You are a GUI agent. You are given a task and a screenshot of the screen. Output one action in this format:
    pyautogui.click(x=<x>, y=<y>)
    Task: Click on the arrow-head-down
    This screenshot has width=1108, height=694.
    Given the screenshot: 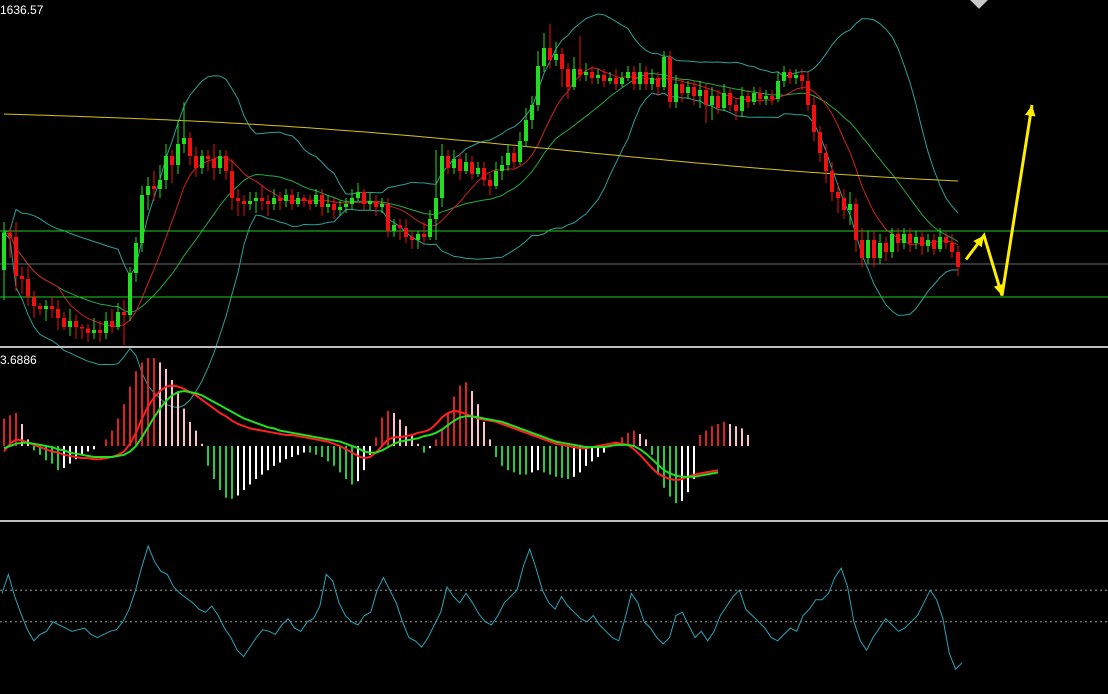 What is the action you would take?
    pyautogui.click(x=998, y=289)
    